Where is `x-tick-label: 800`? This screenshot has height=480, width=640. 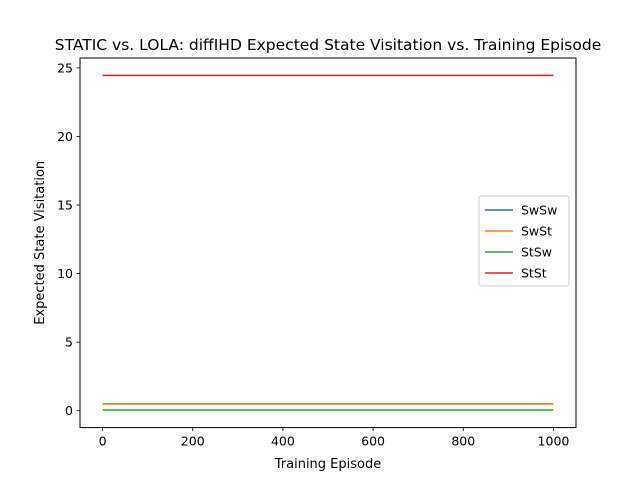 x-tick-label: 800 is located at coordinates (463, 441).